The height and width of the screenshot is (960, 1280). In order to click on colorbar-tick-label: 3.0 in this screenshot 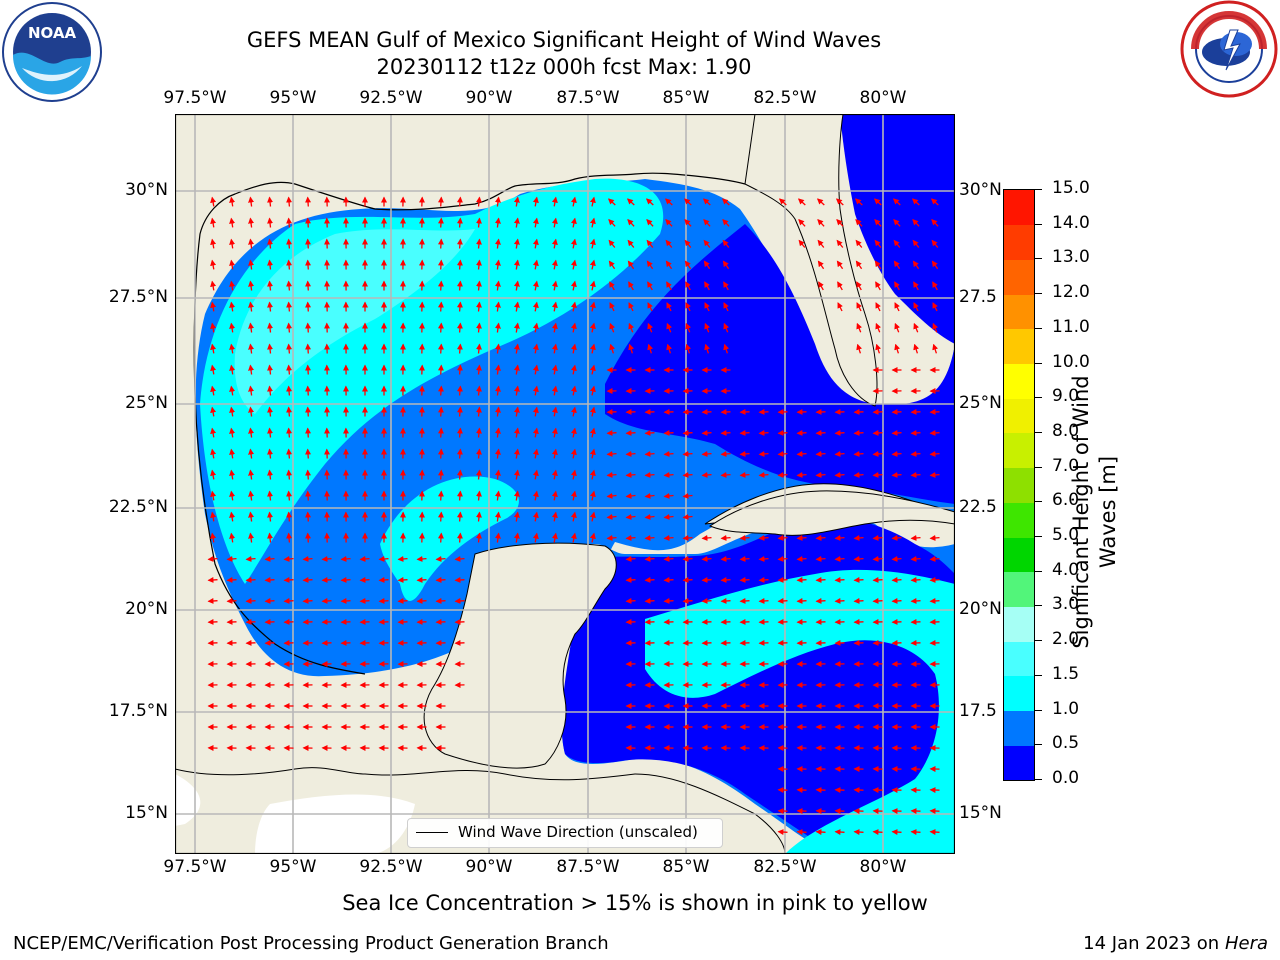, I will do `click(1066, 604)`.